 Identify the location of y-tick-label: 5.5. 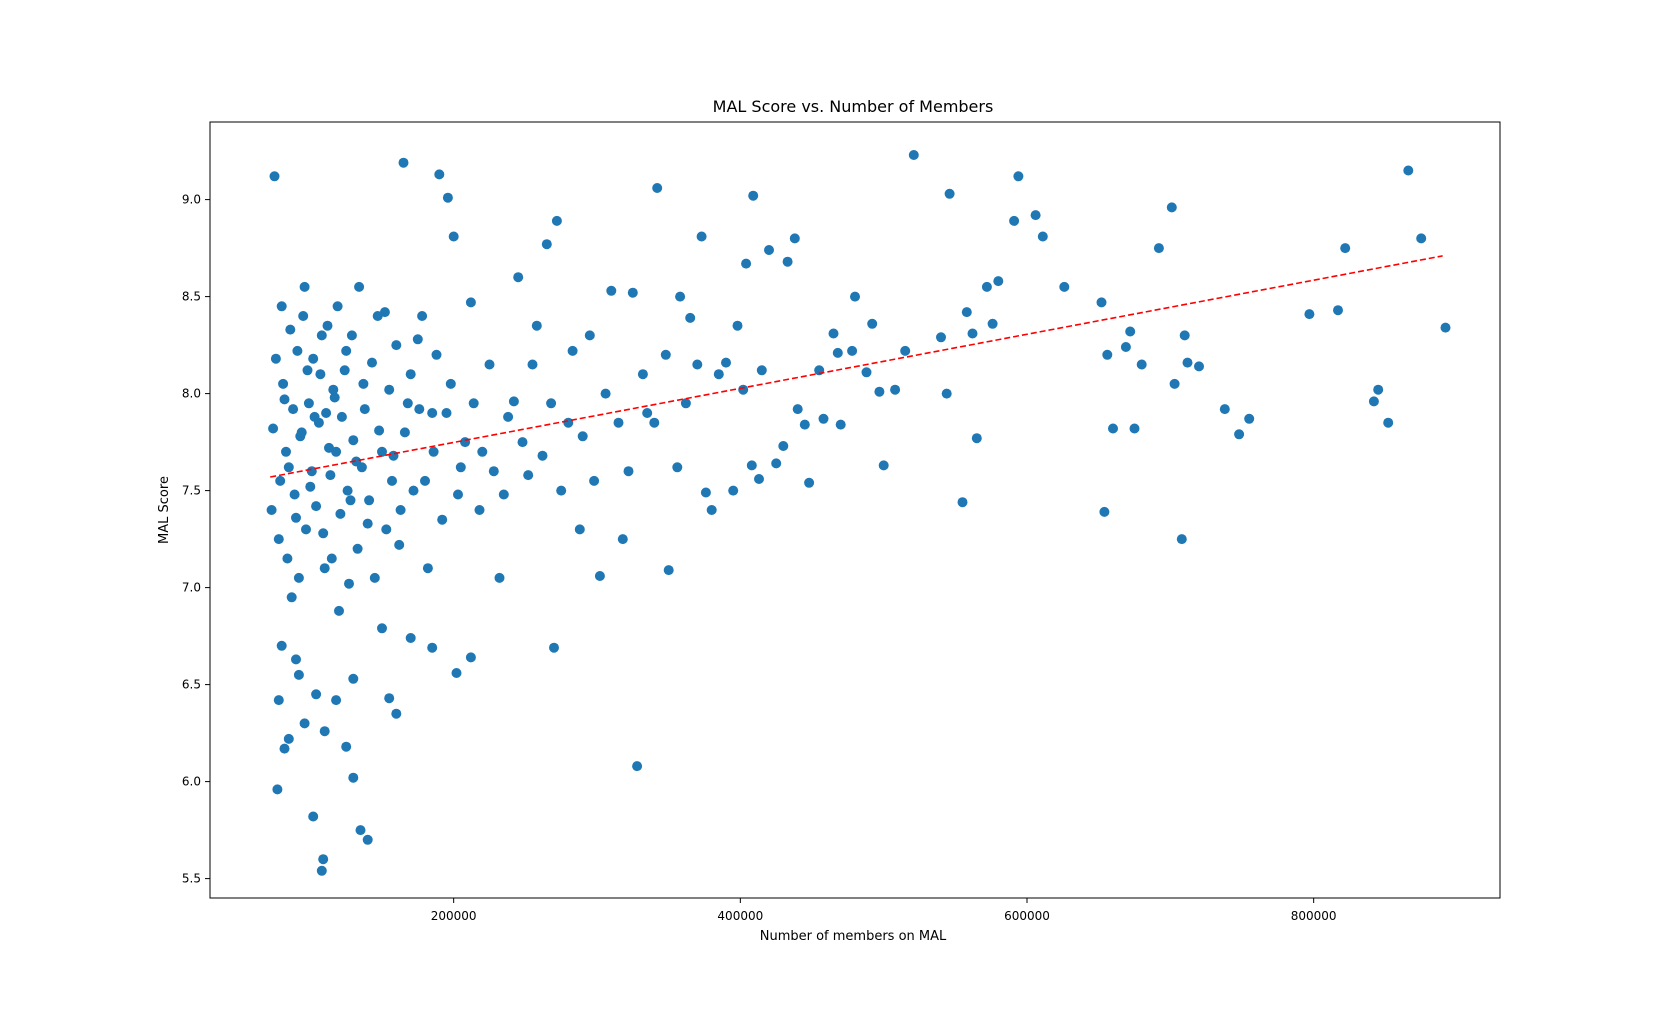
(191, 879).